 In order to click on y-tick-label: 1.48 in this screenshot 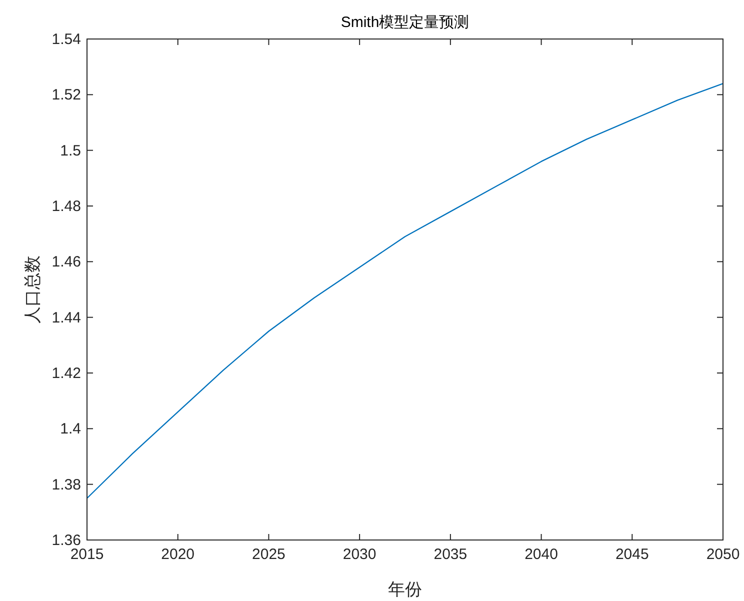, I will do `click(66, 206)`.